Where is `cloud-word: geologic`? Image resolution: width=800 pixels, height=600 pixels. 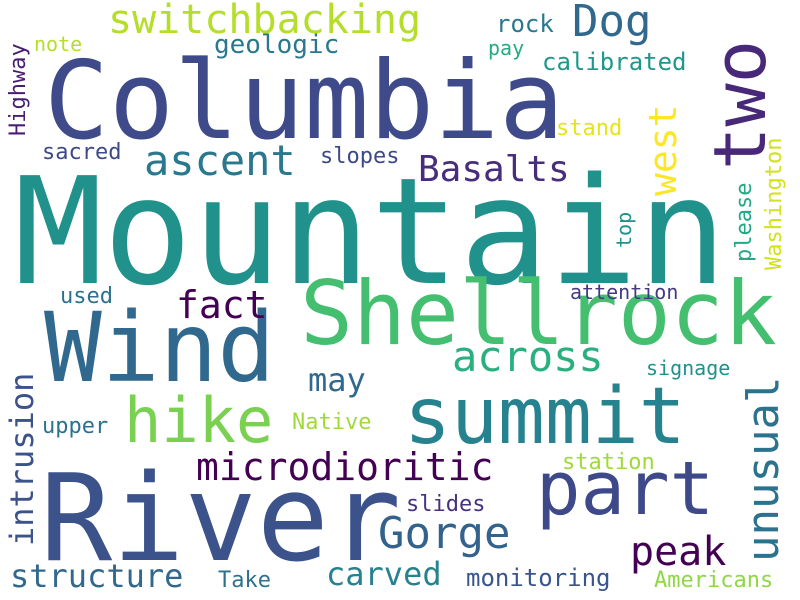 cloud-word: geologic is located at coordinates (277, 45).